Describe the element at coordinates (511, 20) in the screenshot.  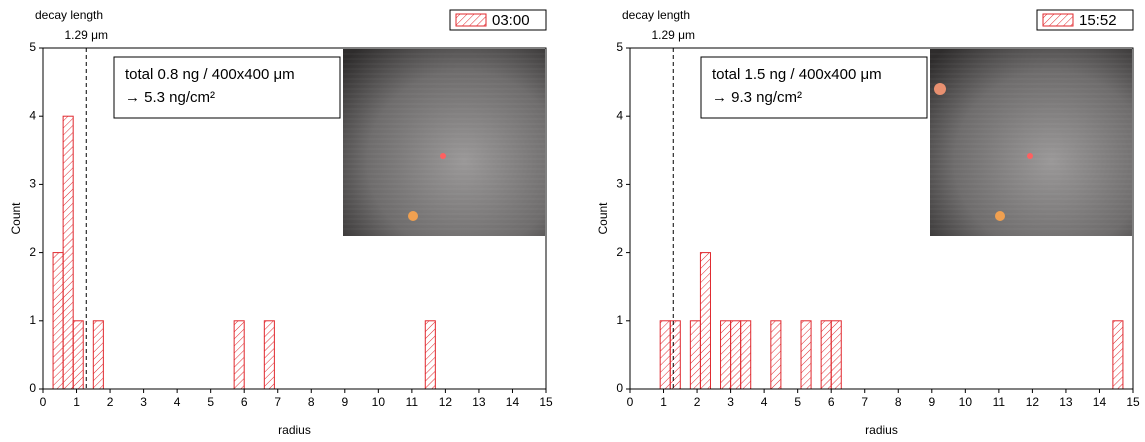
I see `legend-label: 03:00` at that location.